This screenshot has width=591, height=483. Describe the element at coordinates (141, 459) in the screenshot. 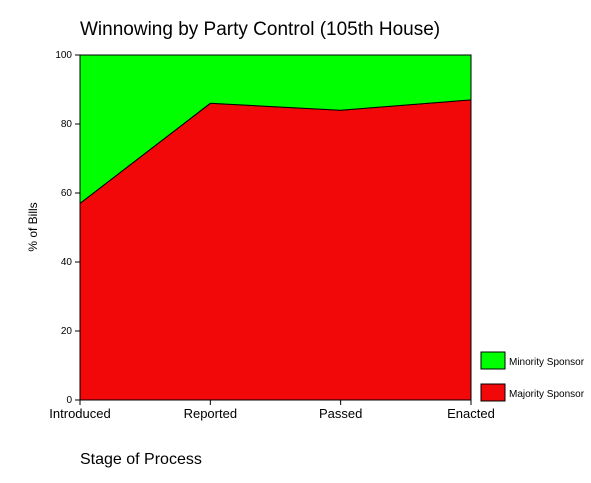

I see `x-axis-label: Stage of Process` at that location.